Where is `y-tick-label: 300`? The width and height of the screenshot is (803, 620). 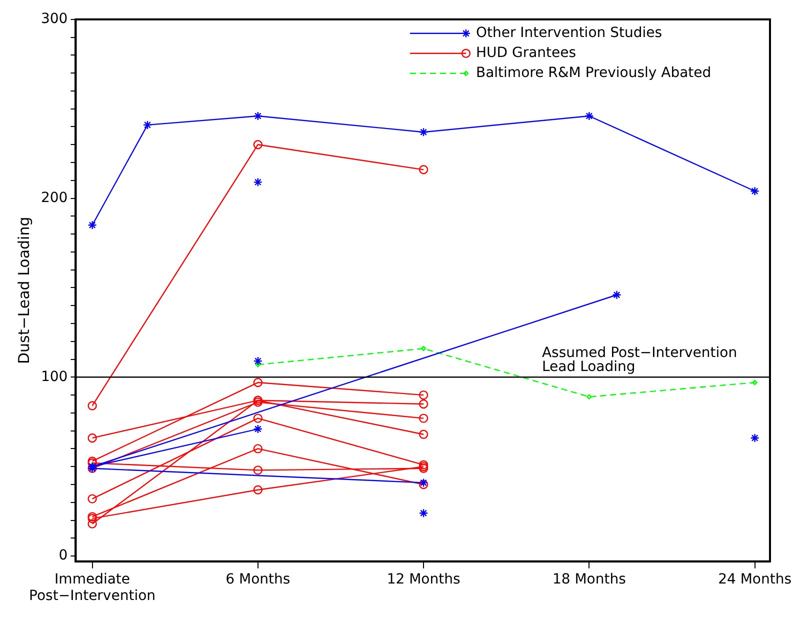 y-tick-label: 300 is located at coordinates (54, 19).